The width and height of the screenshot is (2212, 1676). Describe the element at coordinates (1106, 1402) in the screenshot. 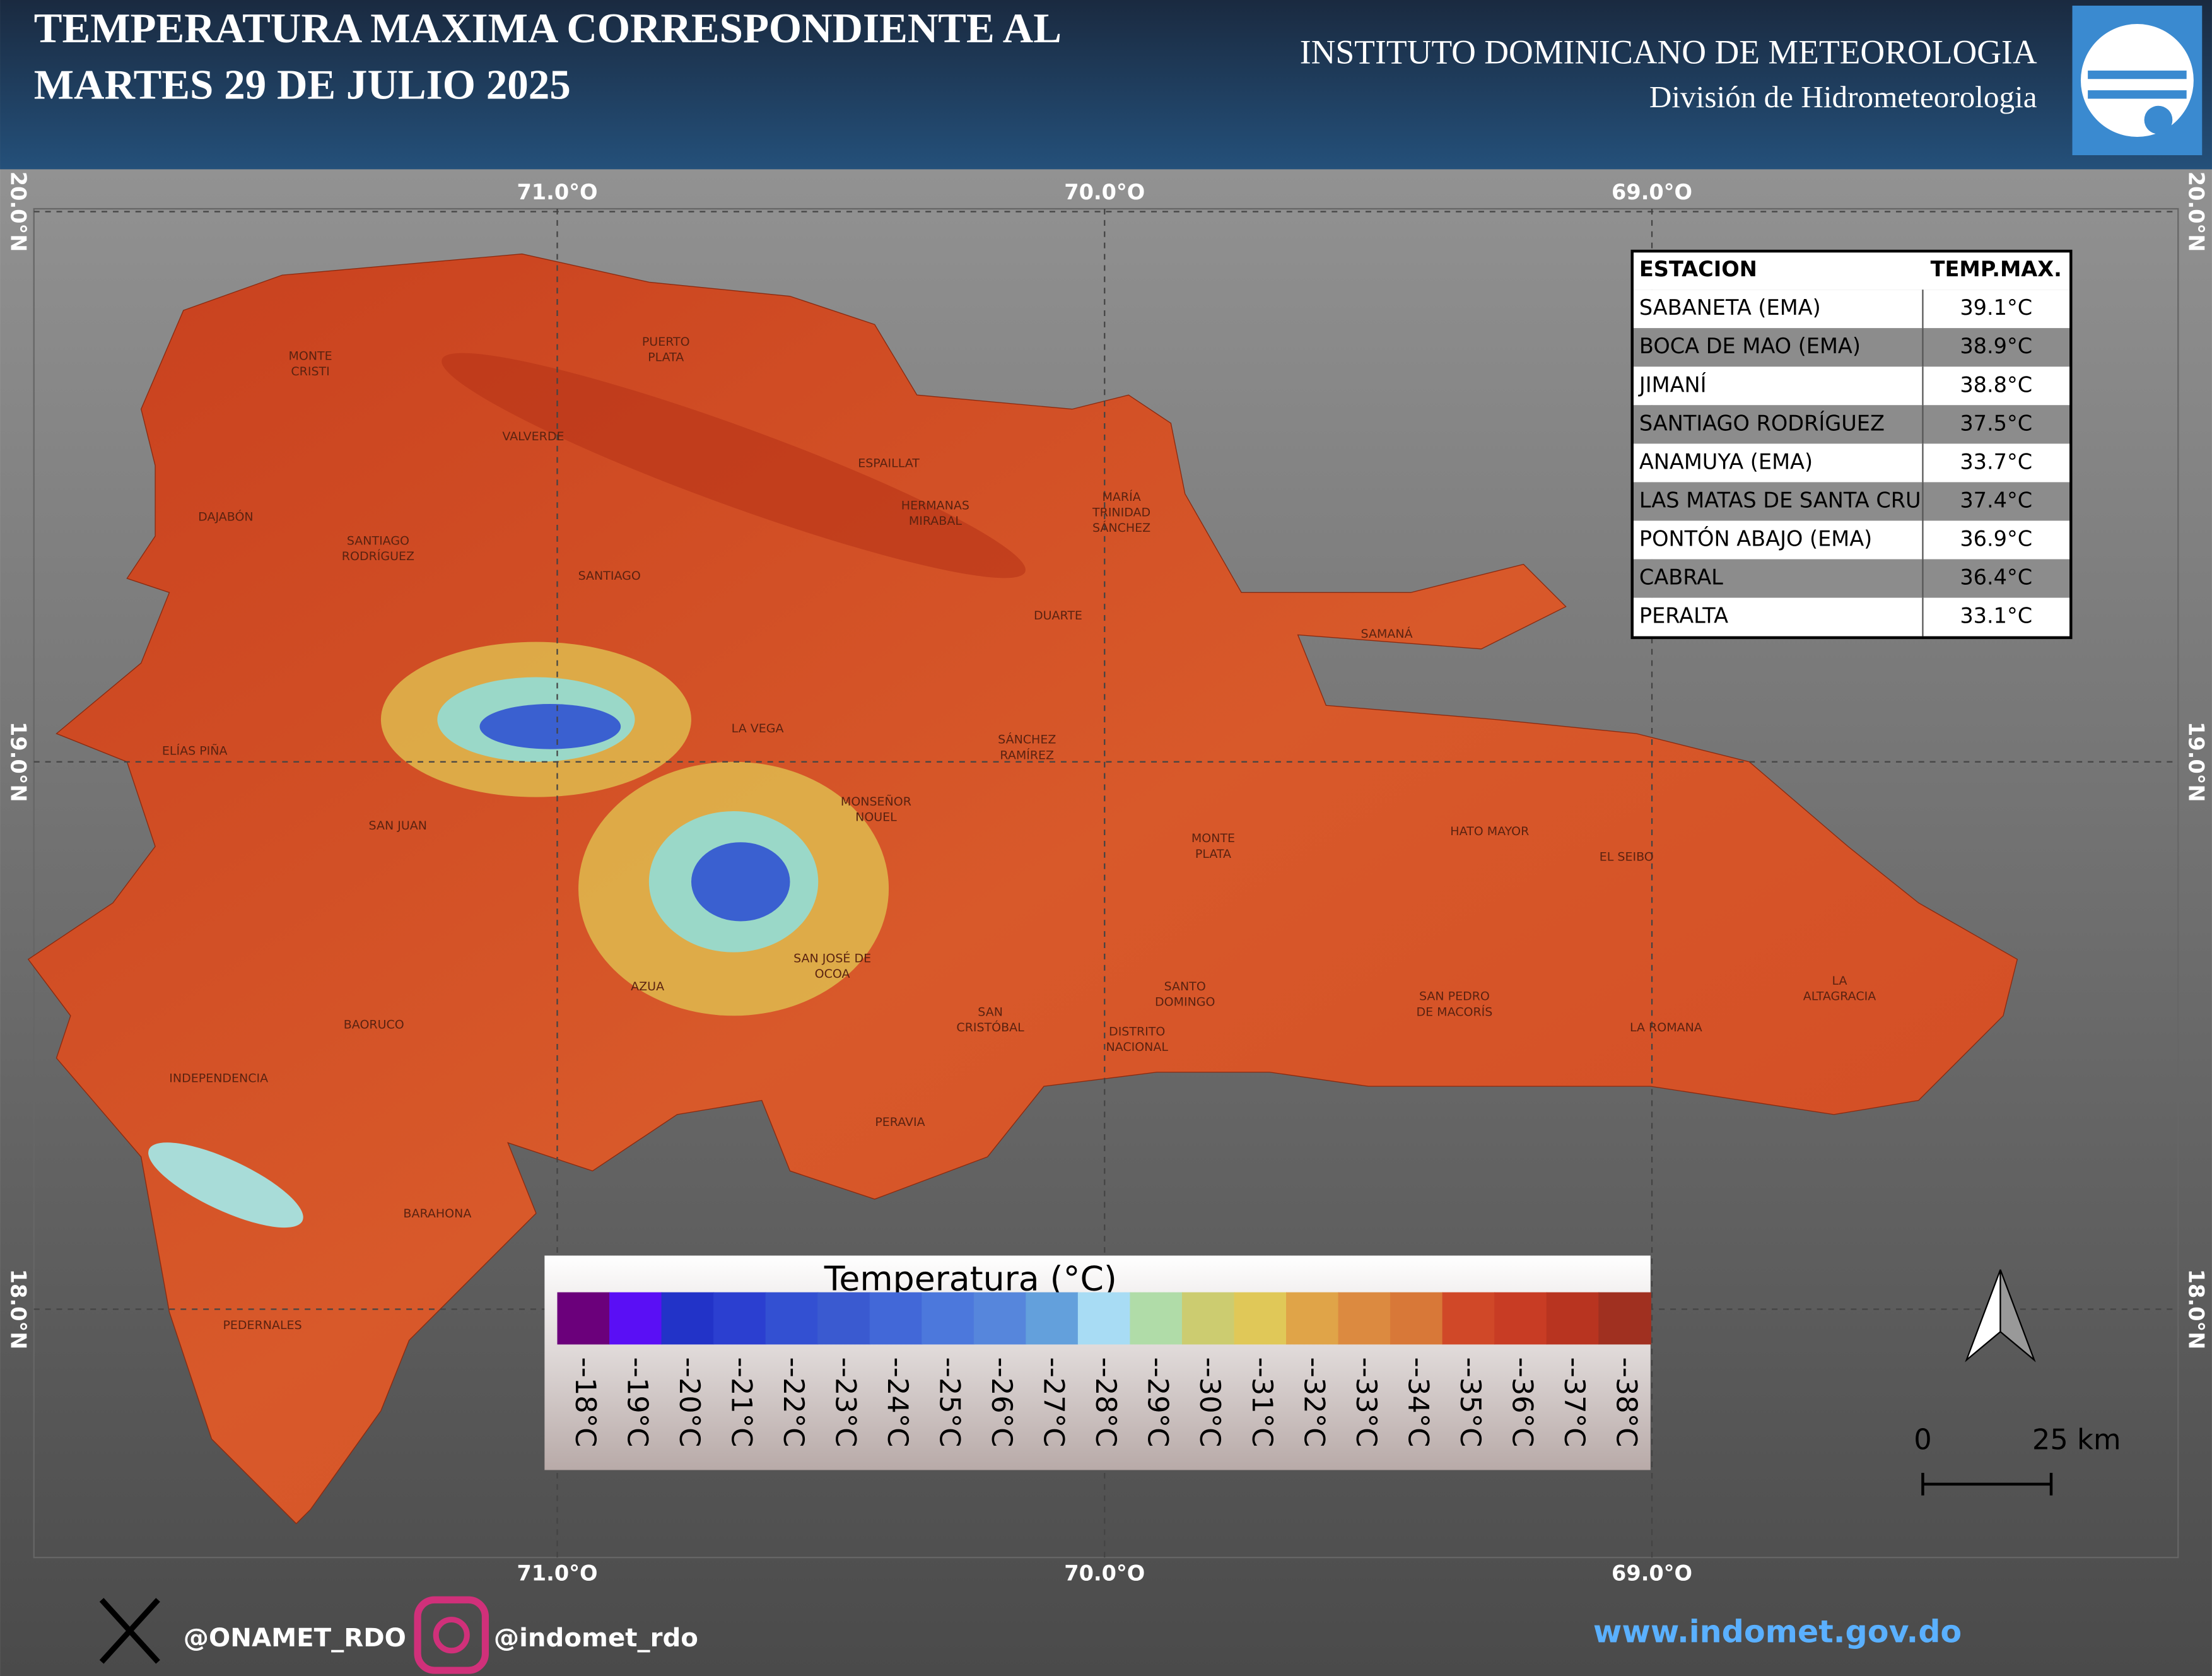

I see `legend-label: --28°C` at that location.